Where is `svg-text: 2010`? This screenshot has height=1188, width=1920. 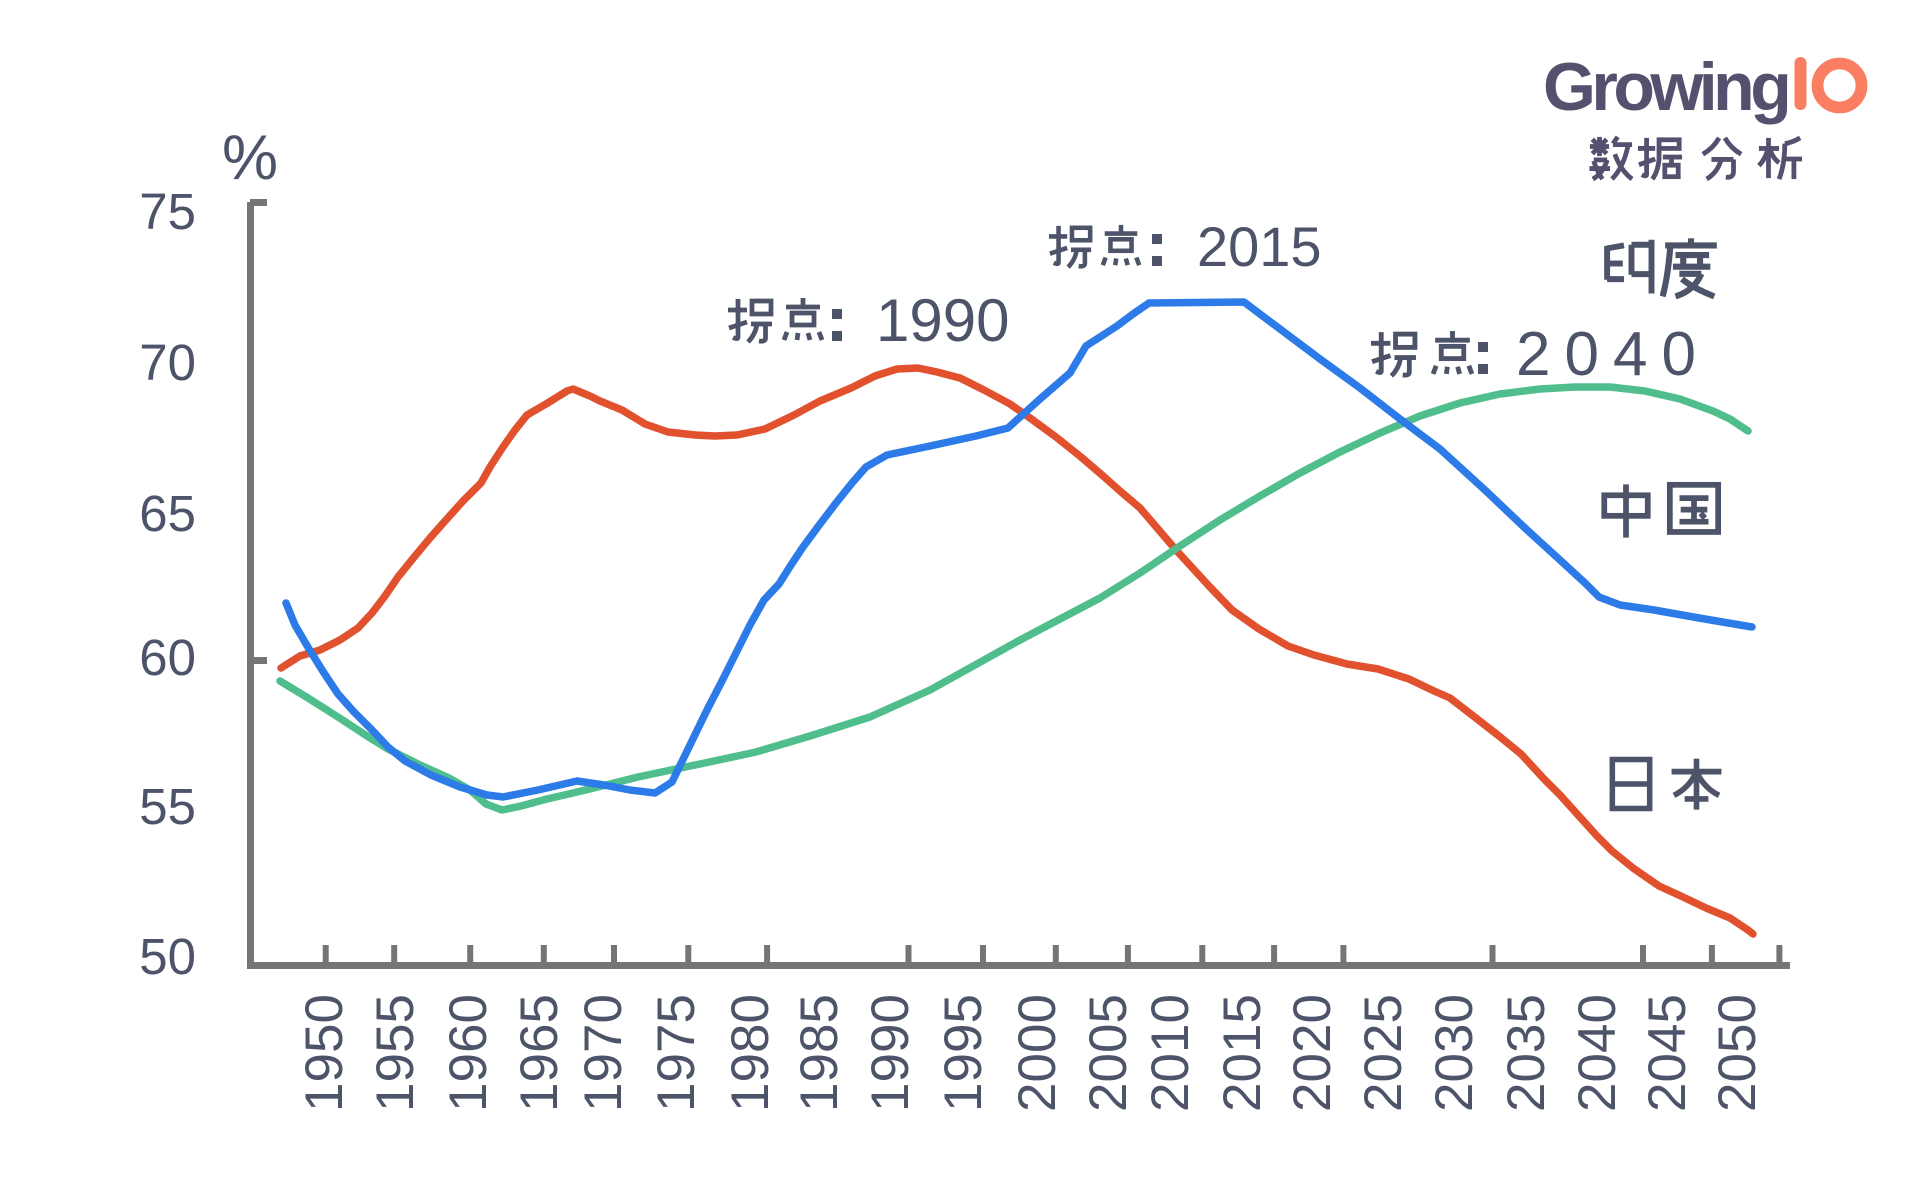
svg-text: 2010 is located at coordinates (1170, 1053).